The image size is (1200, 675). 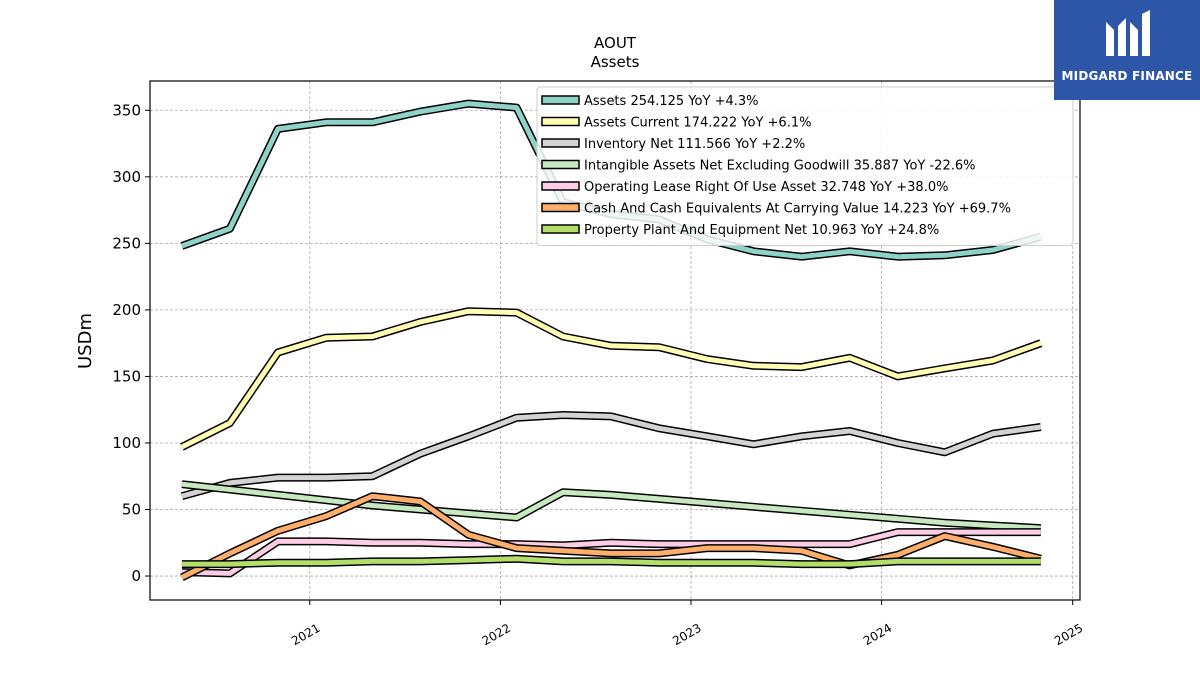 I want to click on x-tick-label: 2021, so click(x=305, y=634).